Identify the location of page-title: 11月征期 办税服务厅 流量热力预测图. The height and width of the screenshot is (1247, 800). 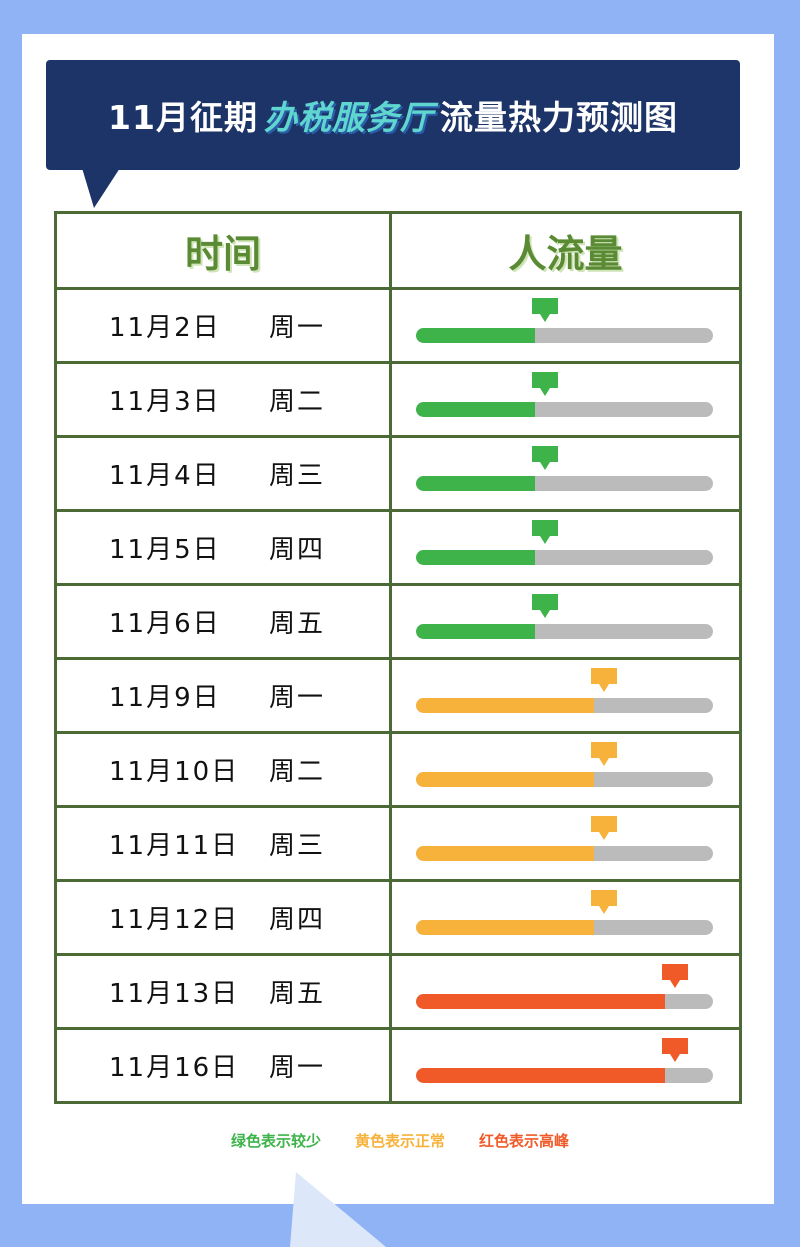
(393, 115).